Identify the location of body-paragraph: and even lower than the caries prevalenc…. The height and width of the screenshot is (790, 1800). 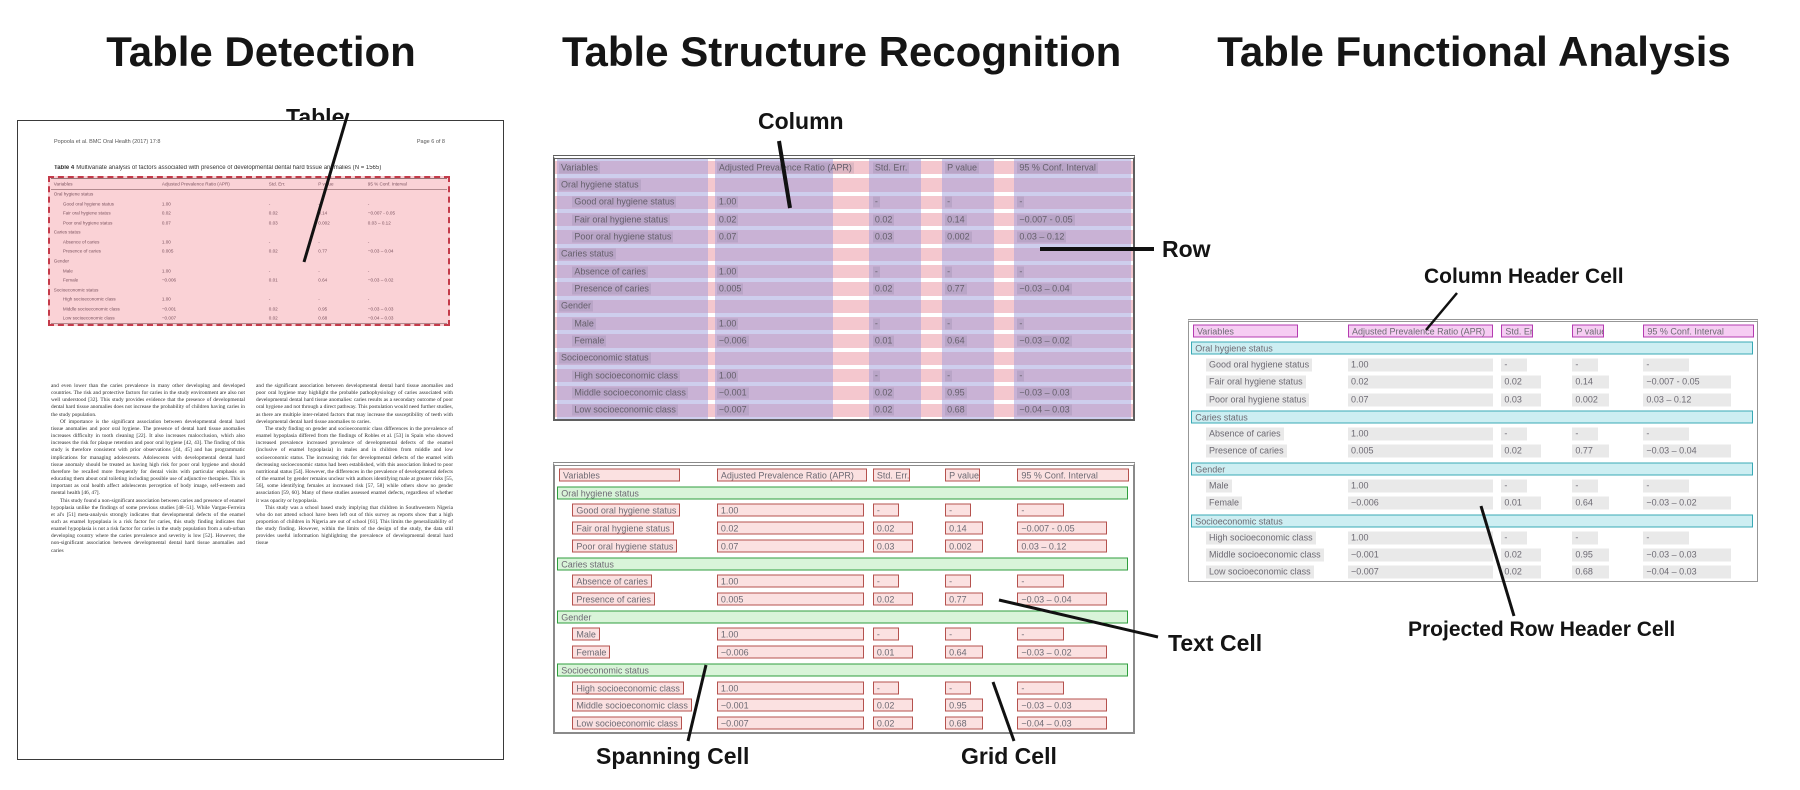
(148, 400).